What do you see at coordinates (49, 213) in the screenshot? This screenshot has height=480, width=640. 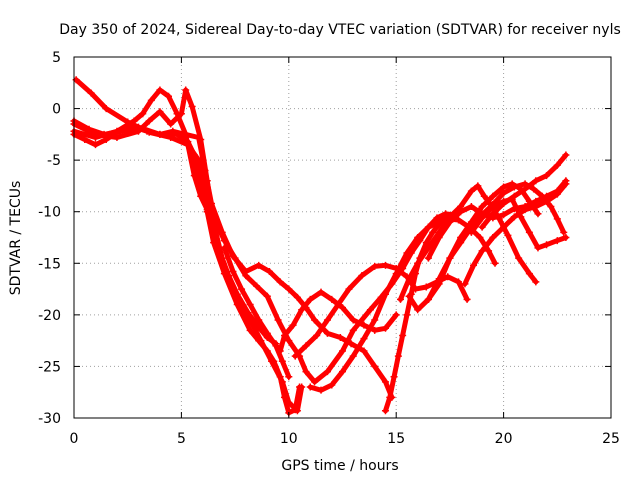 I see `y-tick-label: -10` at bounding box center [49, 213].